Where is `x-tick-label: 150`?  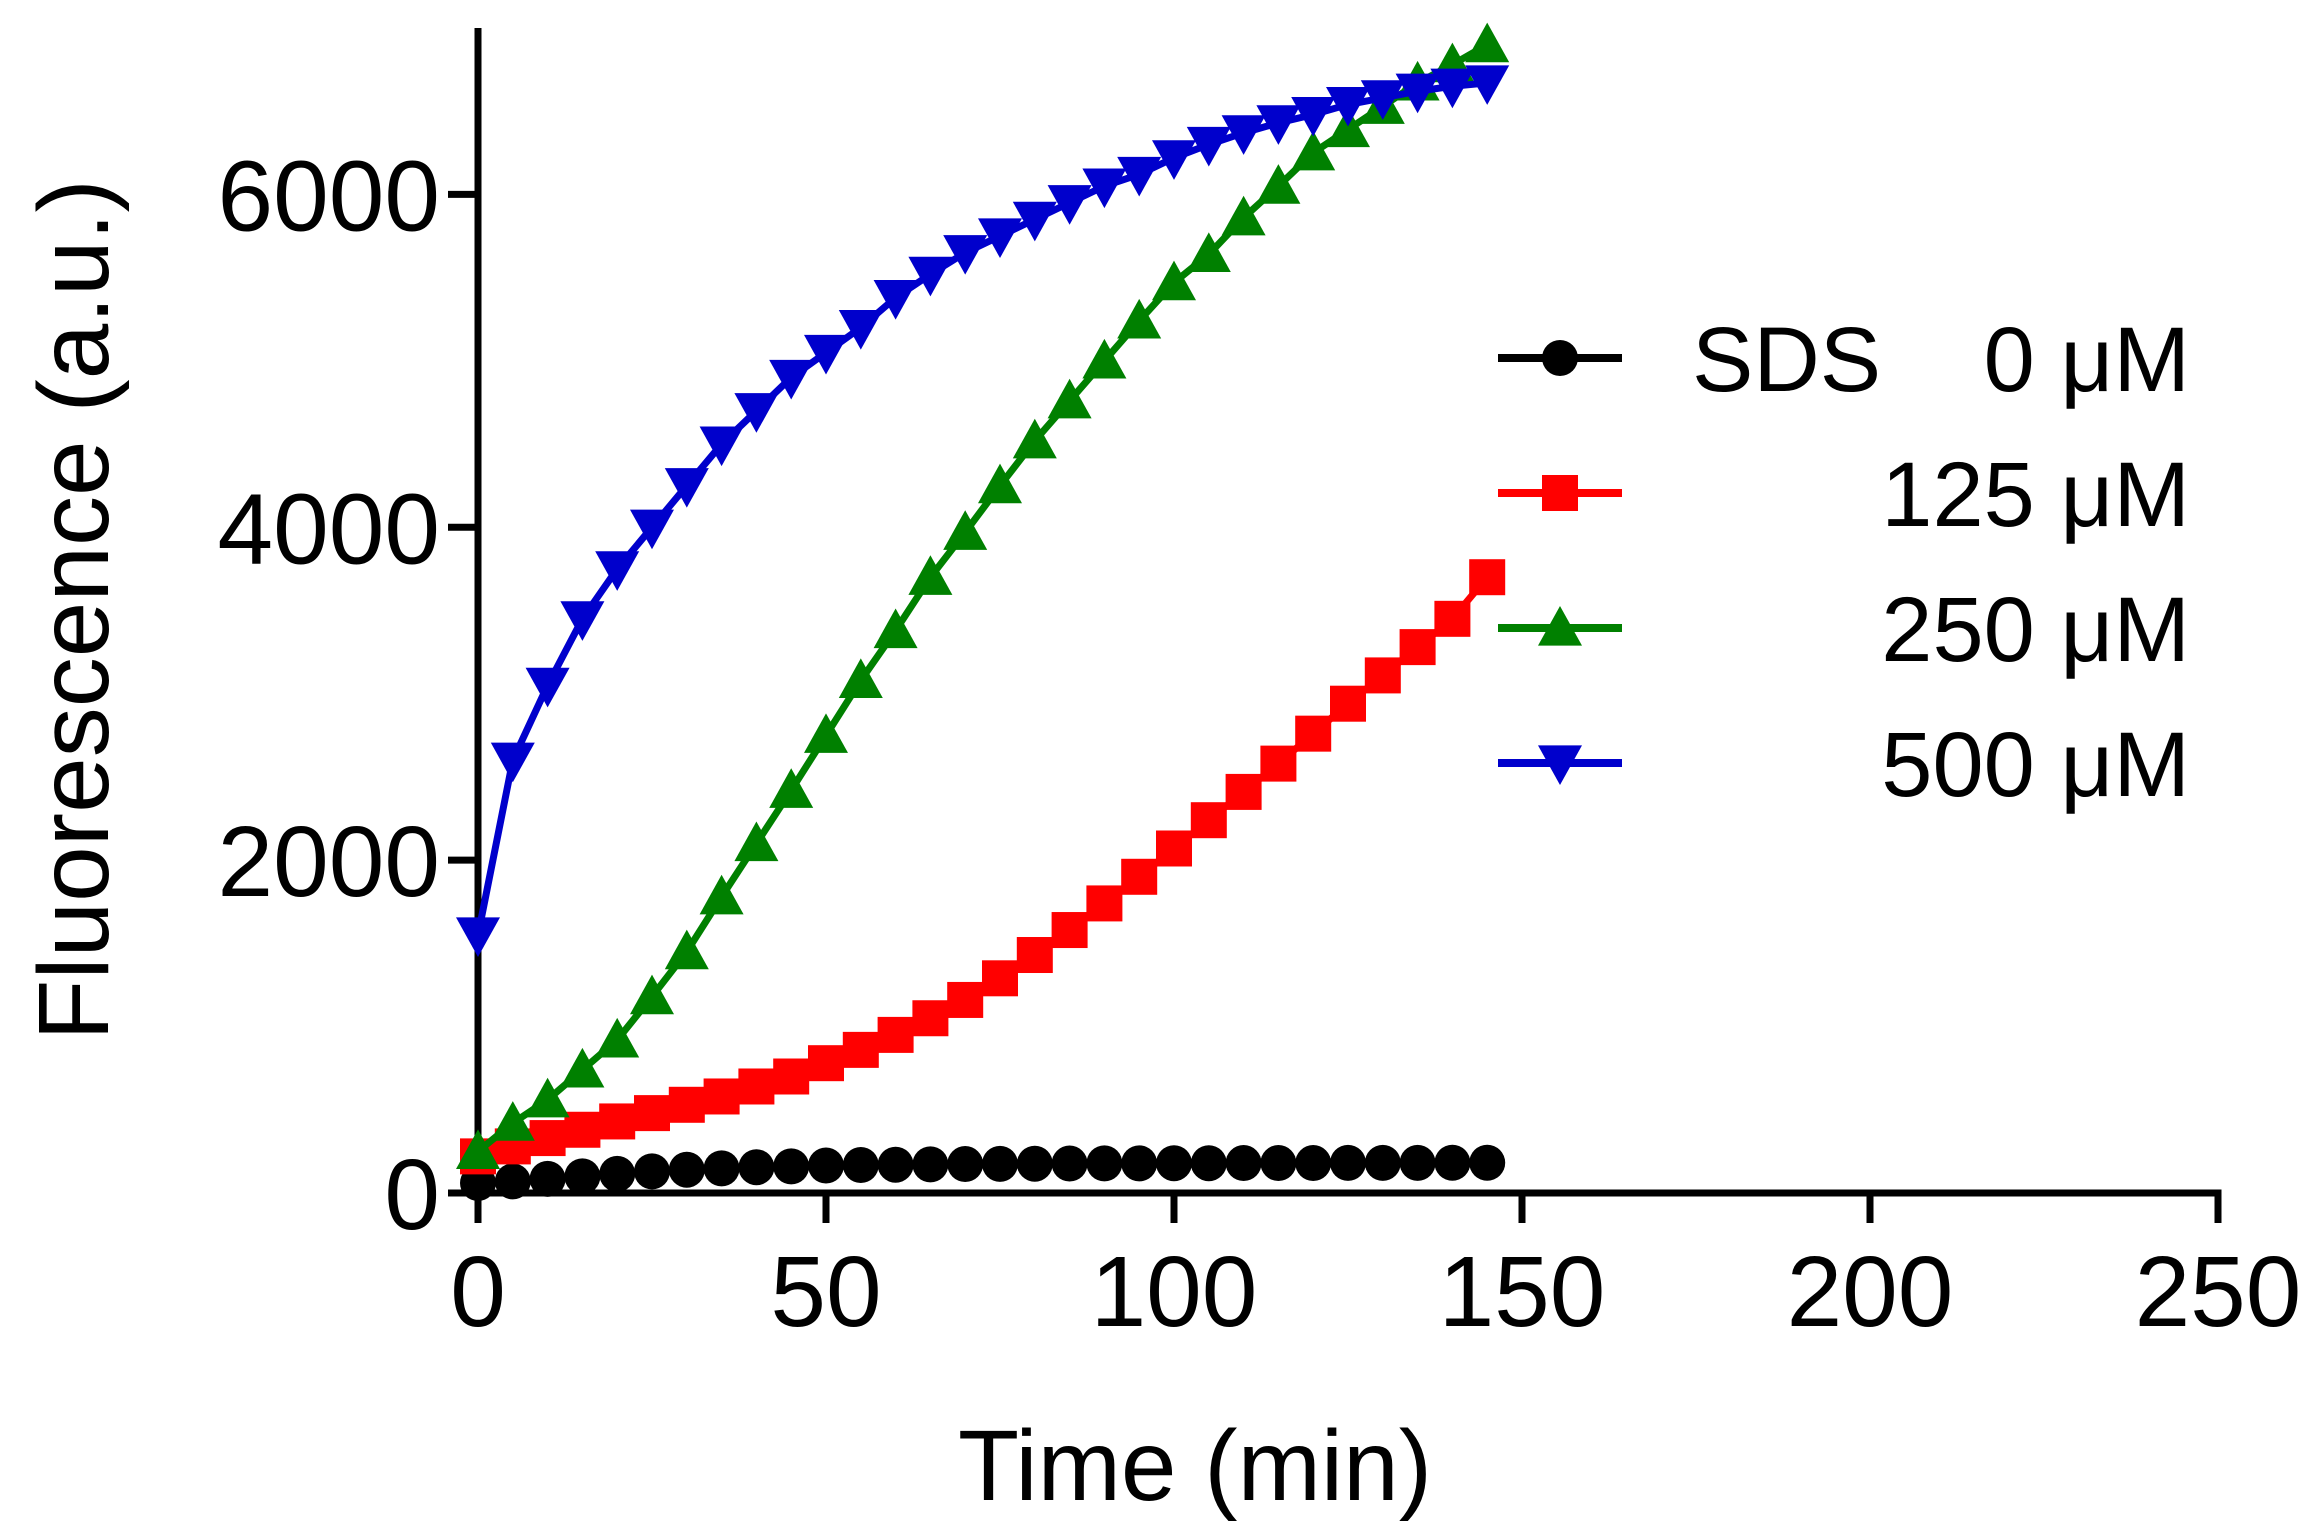 x-tick-label: 150 is located at coordinates (1522, 1292).